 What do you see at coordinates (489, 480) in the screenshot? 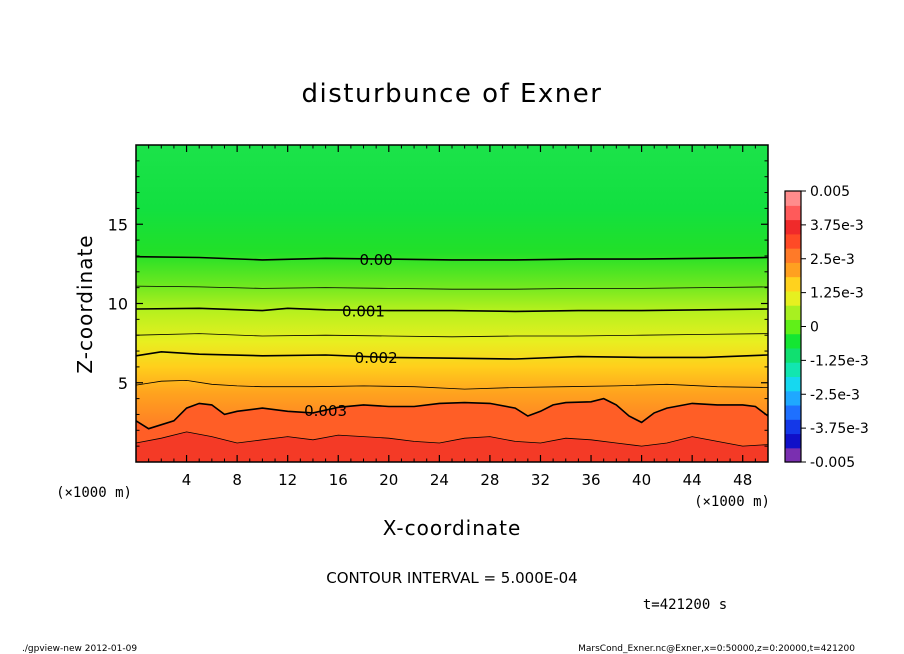
I see `x-tick-label: 28` at bounding box center [489, 480].